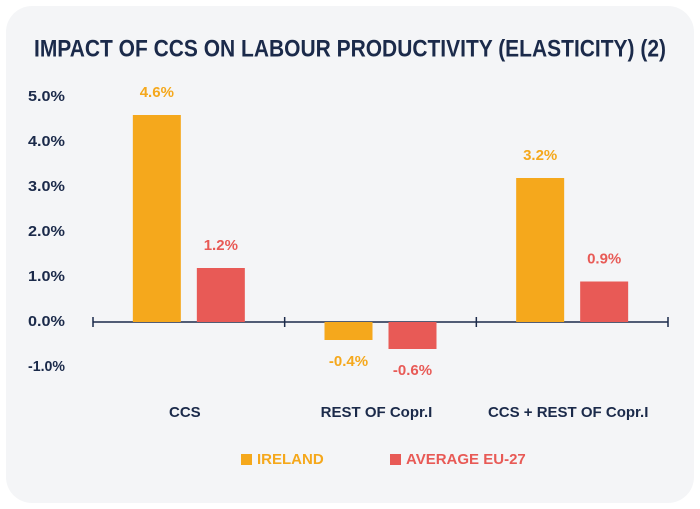 This screenshot has height=509, width=700. What do you see at coordinates (185, 412) in the screenshot?
I see `x-tick-label: CCS` at bounding box center [185, 412].